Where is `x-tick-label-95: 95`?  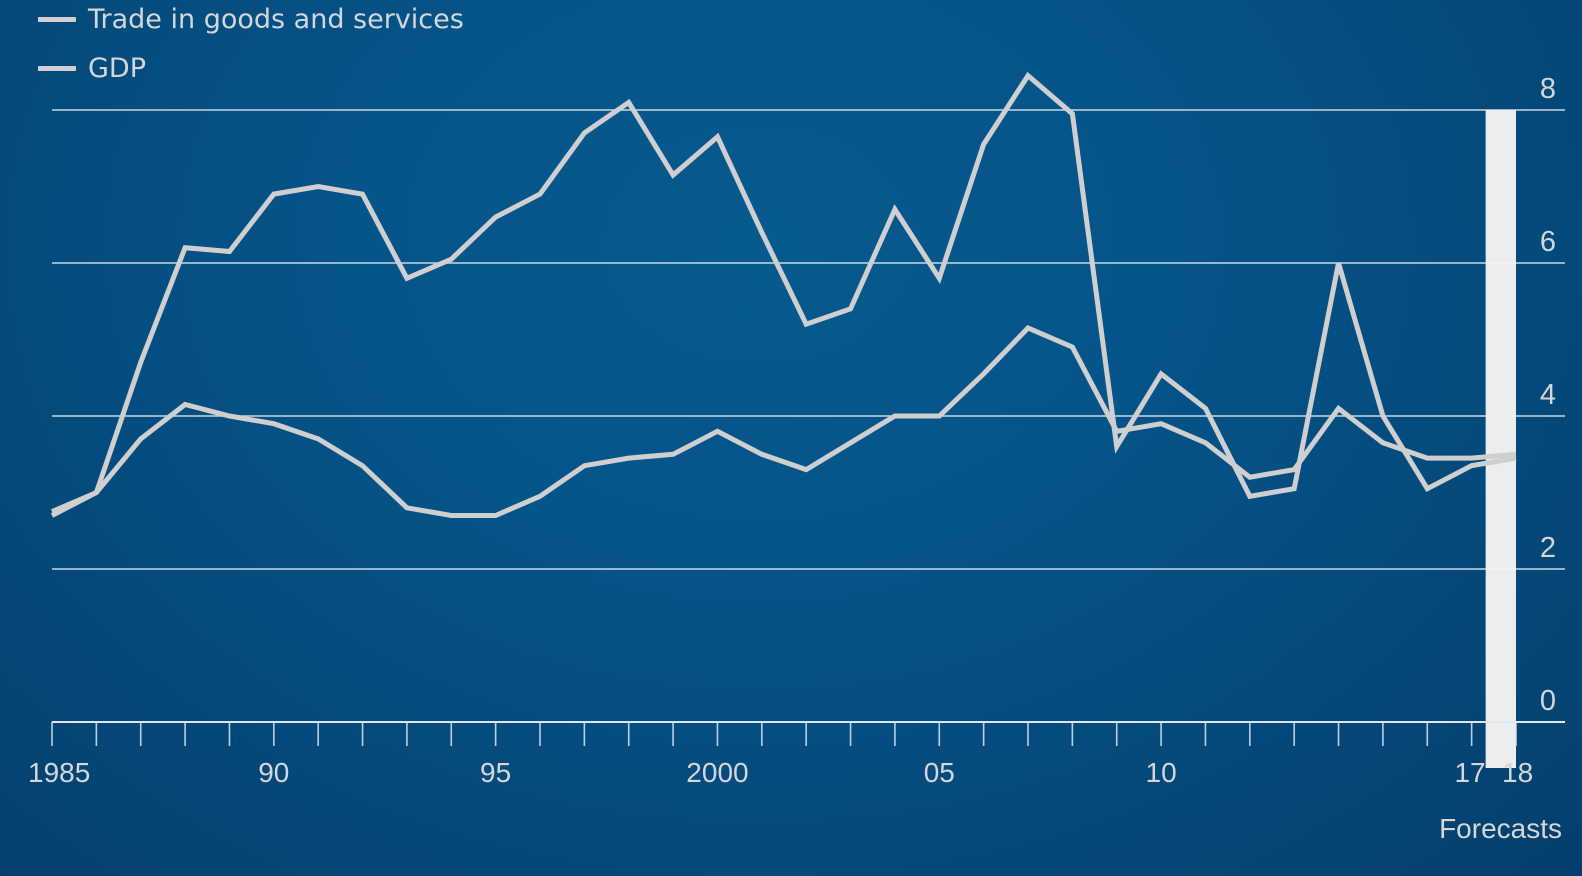 x-tick-label-95: 95 is located at coordinates (495, 772).